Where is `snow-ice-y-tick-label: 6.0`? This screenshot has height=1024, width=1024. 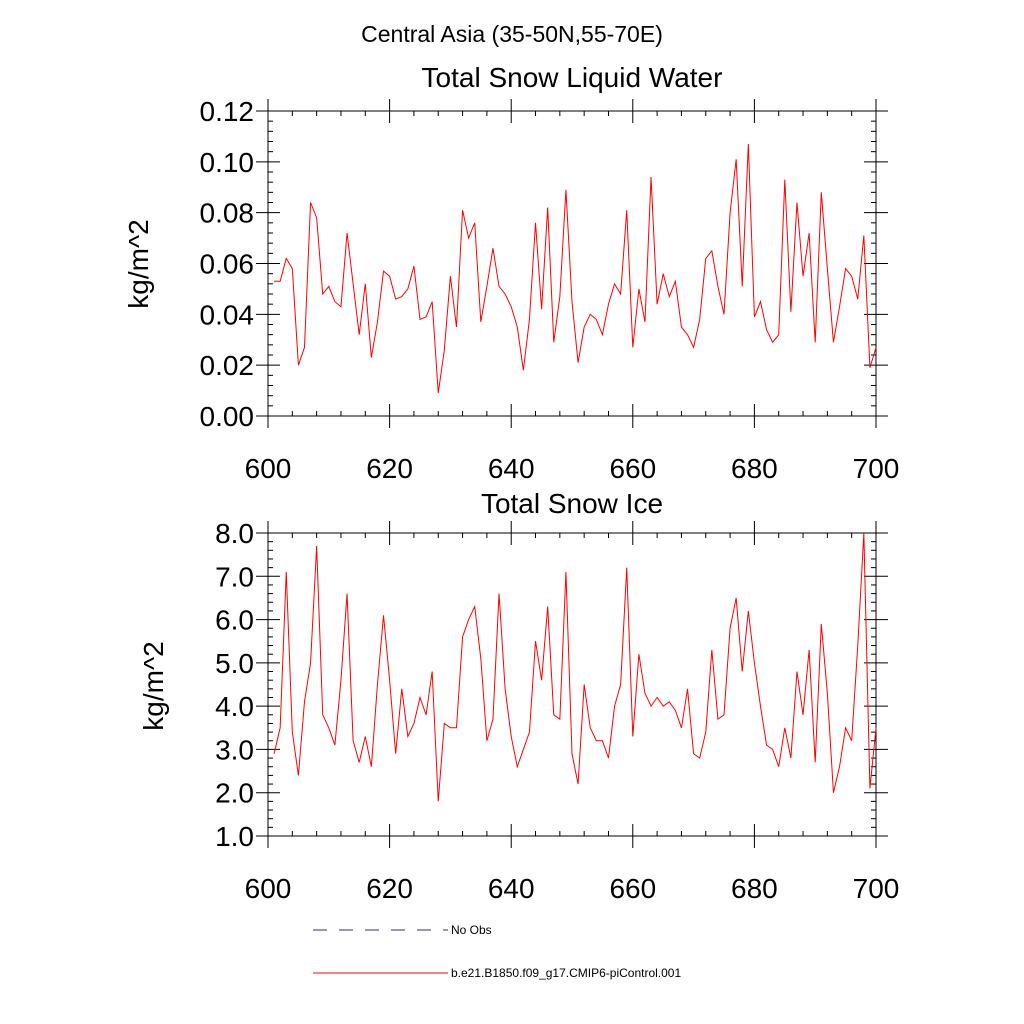 snow-ice-y-tick-label: 6.0 is located at coordinates (234, 620).